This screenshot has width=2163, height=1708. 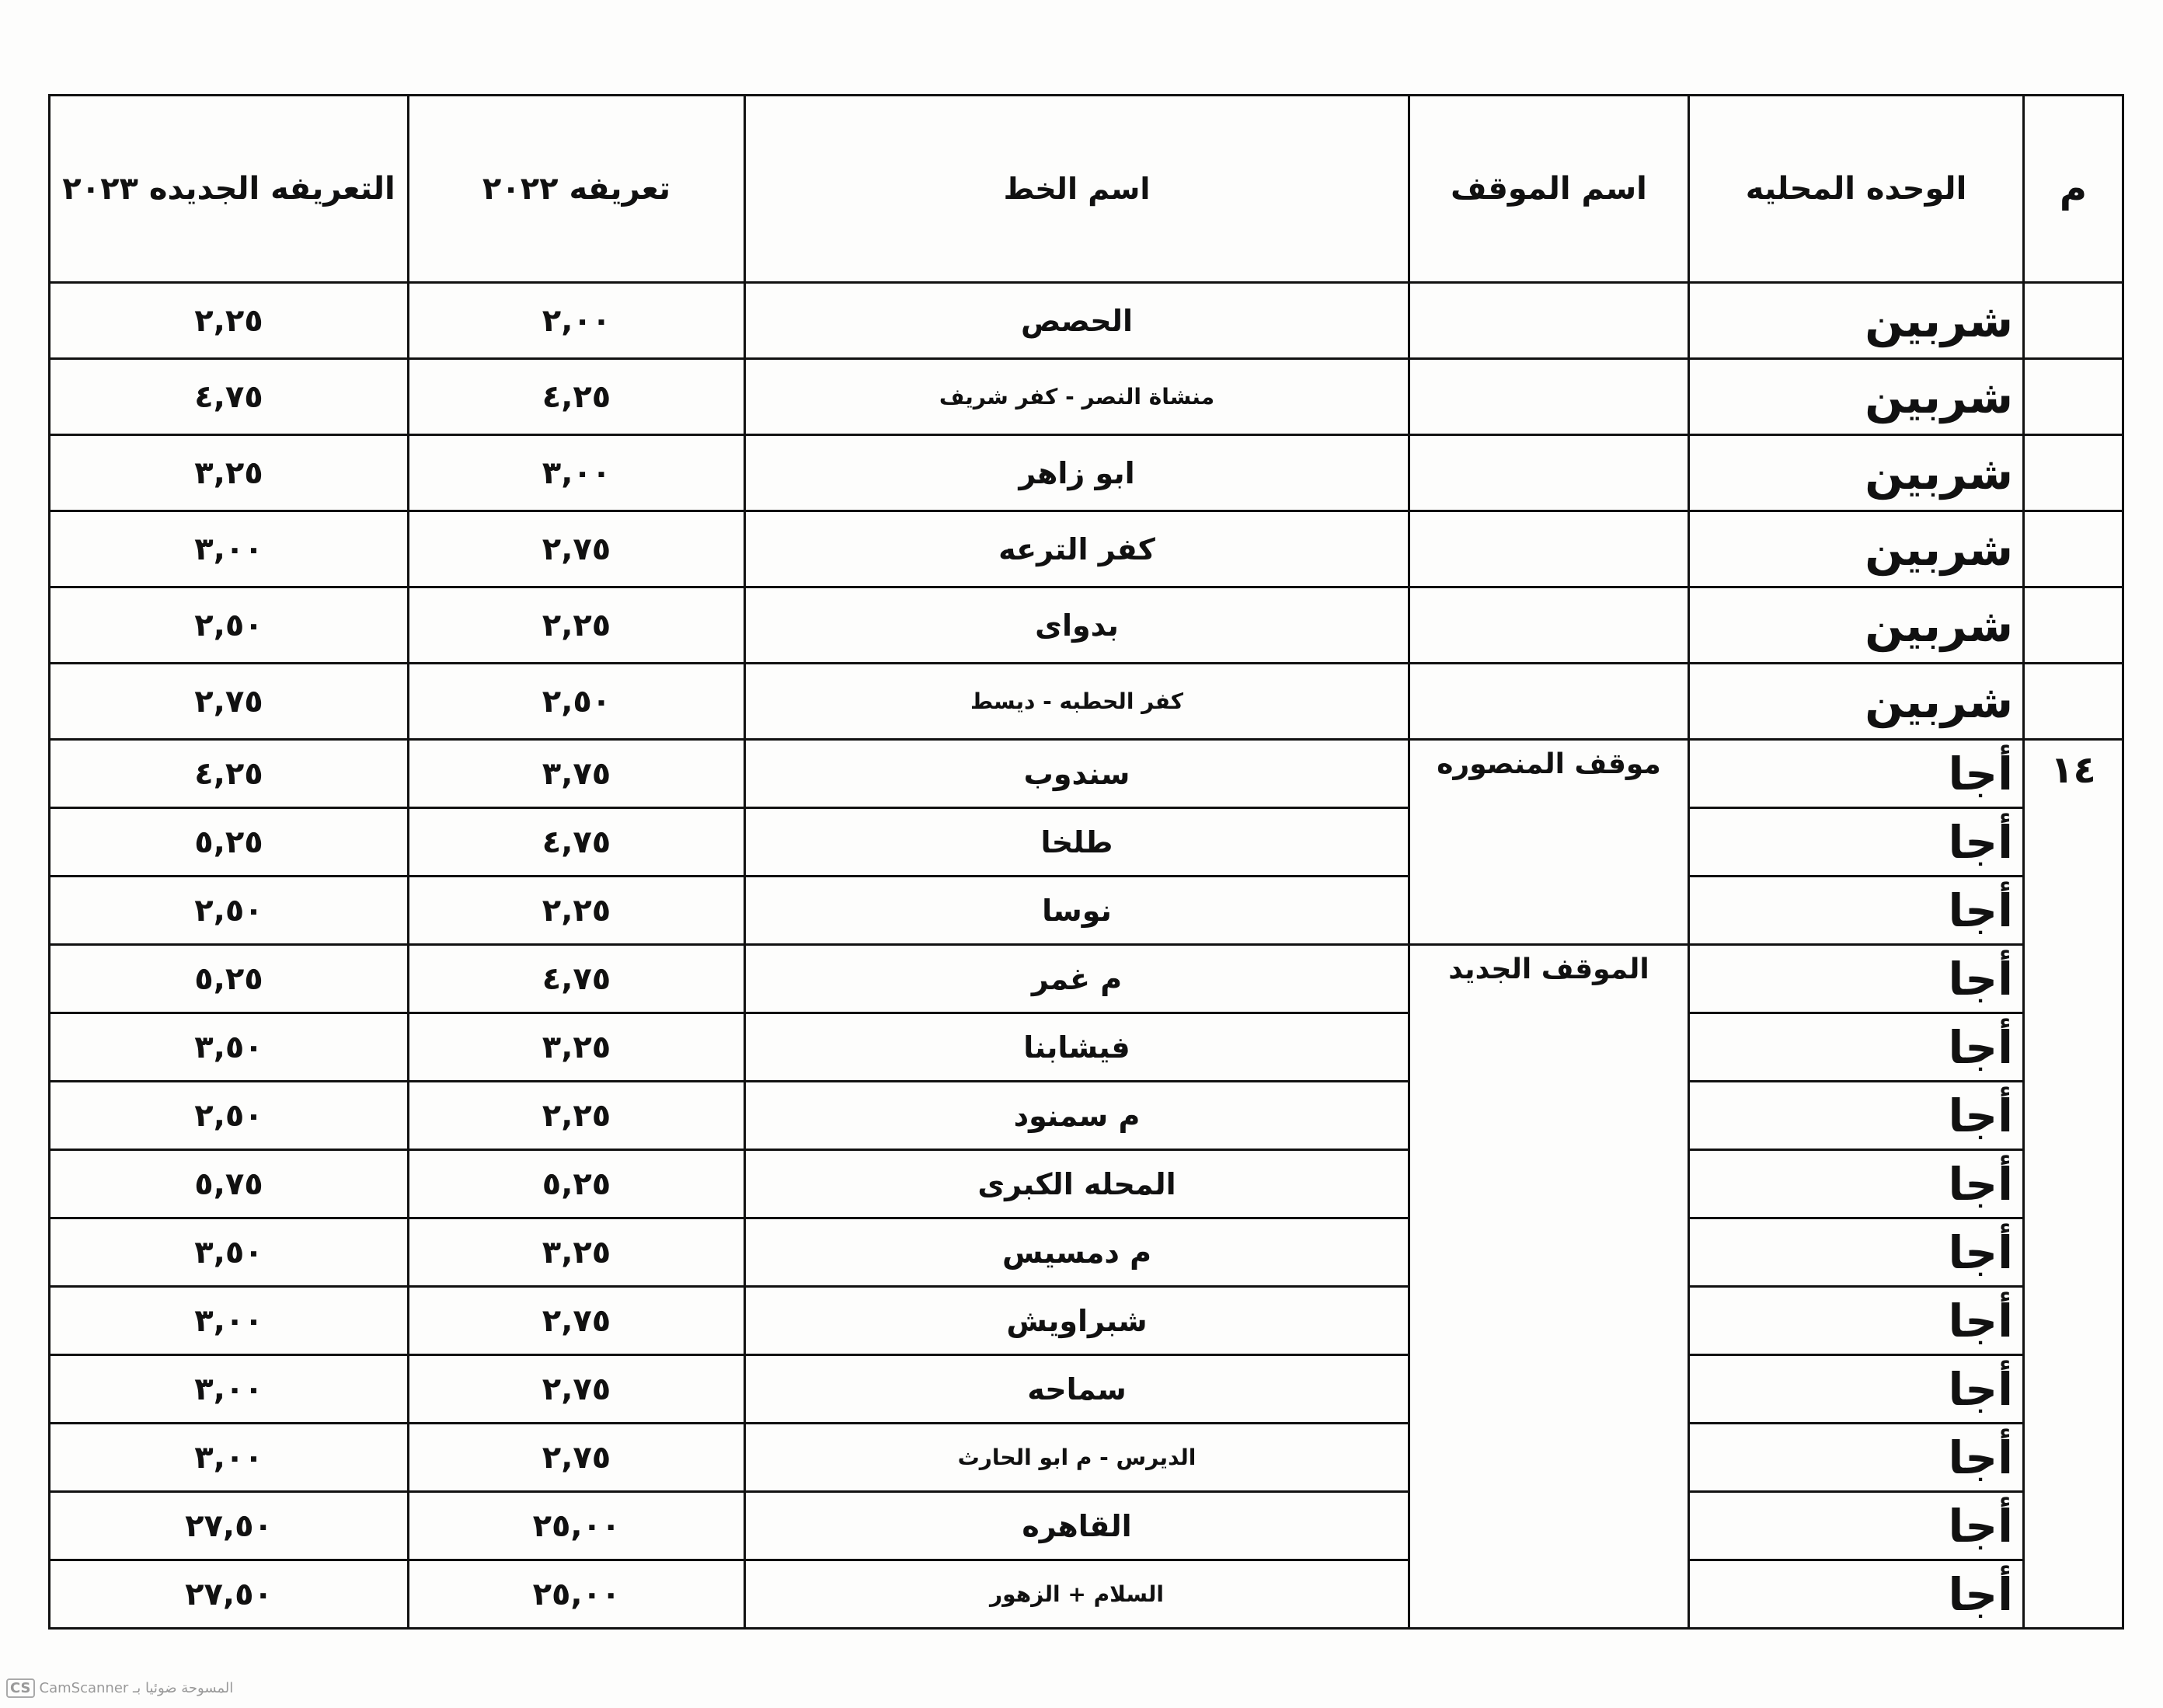 I want to click on fare-2022-cell: ٣,٠٠, so click(x=577, y=473).